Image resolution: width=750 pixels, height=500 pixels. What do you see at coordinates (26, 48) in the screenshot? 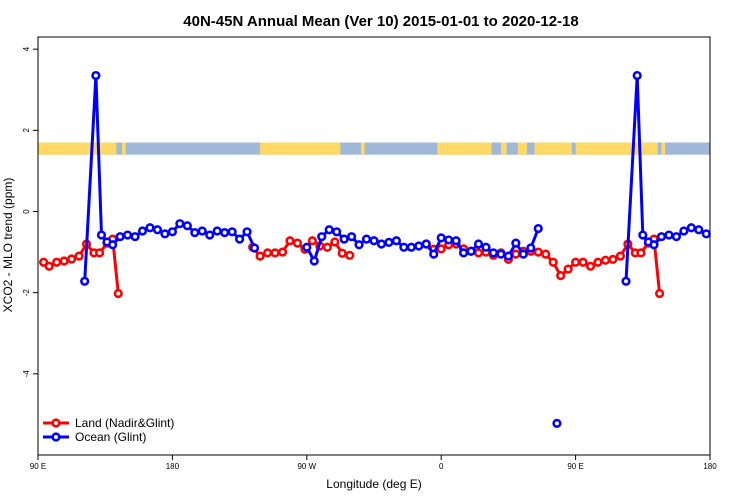
I see `y-tick-label: 4` at bounding box center [26, 48].